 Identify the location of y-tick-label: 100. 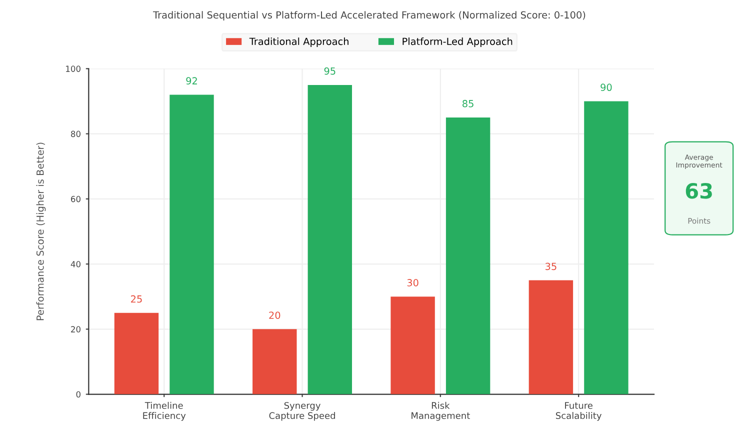
(73, 69).